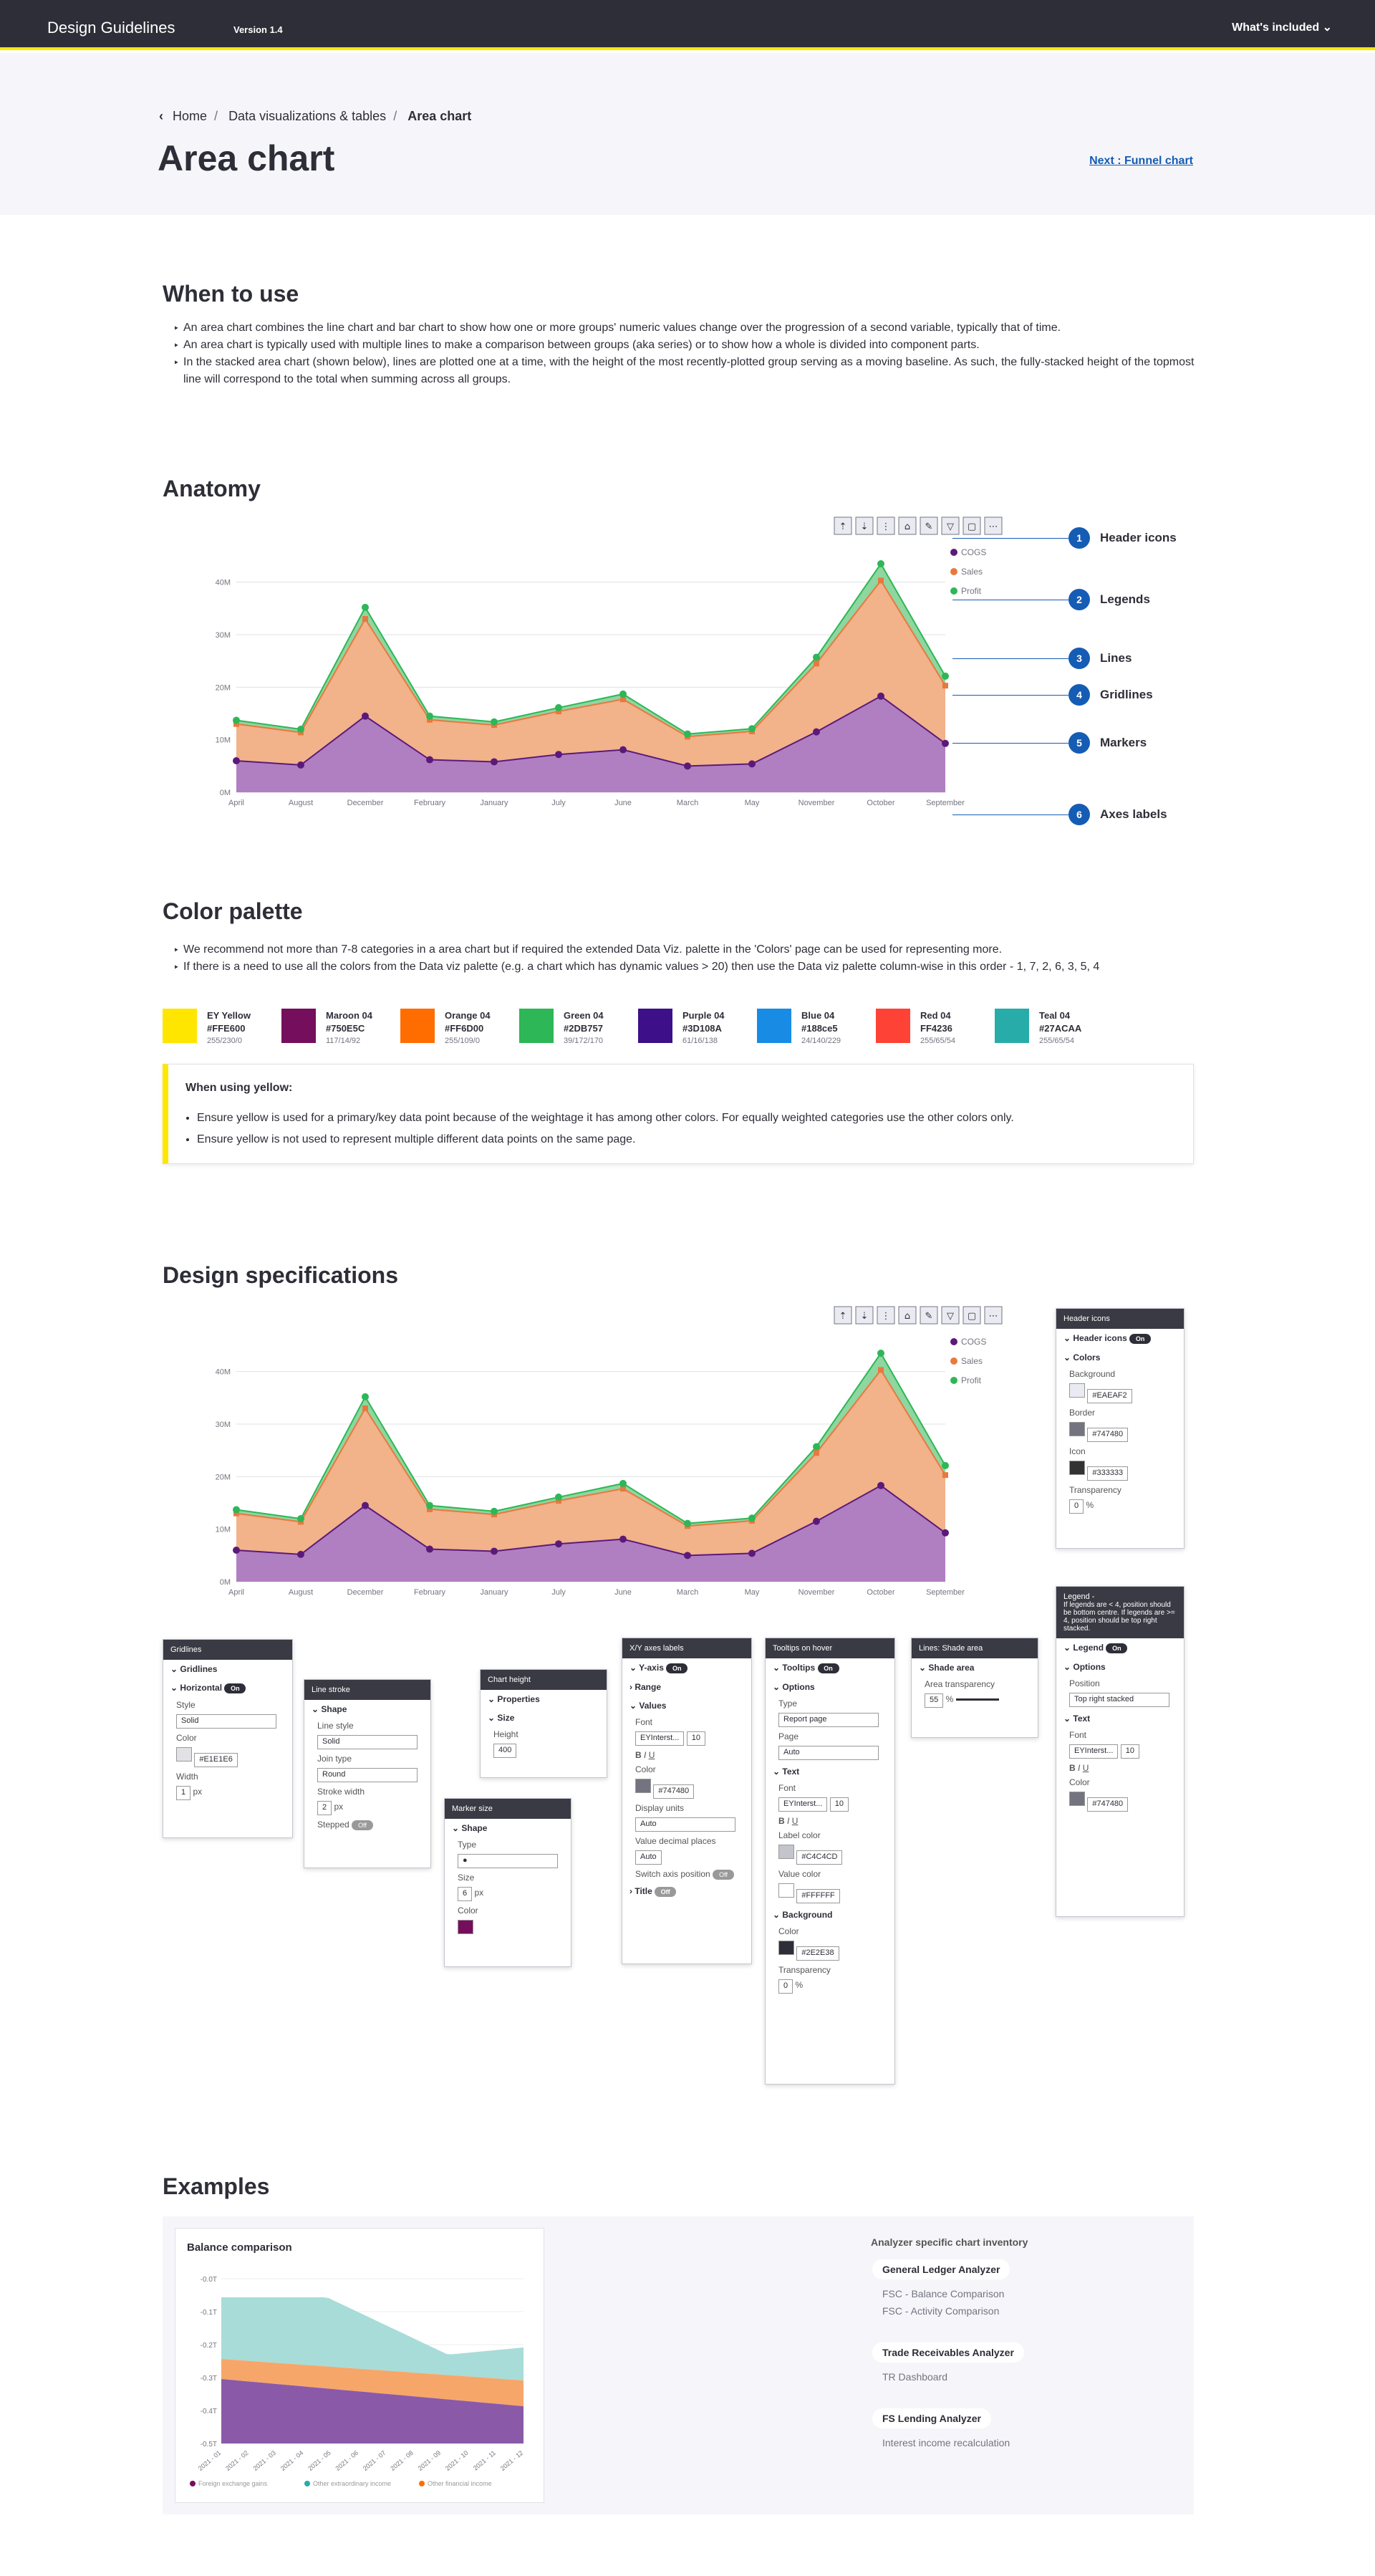 This screenshot has width=1375, height=2576. I want to click on line-style-select: Solid, so click(368, 1742).